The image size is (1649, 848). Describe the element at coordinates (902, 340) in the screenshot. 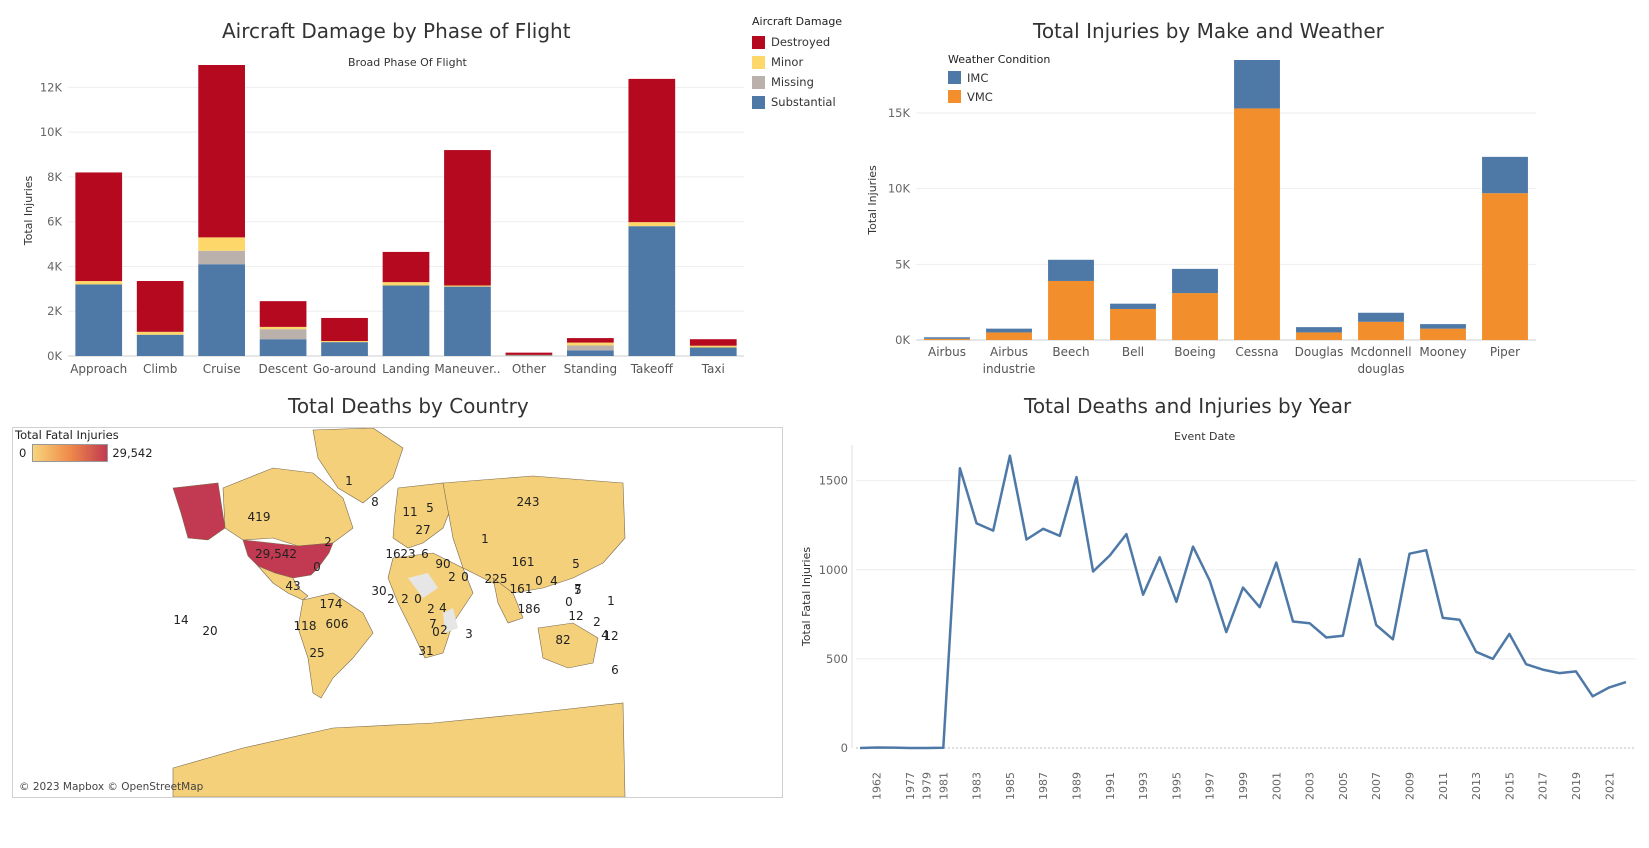

I see `y-tick-label: 0K` at that location.